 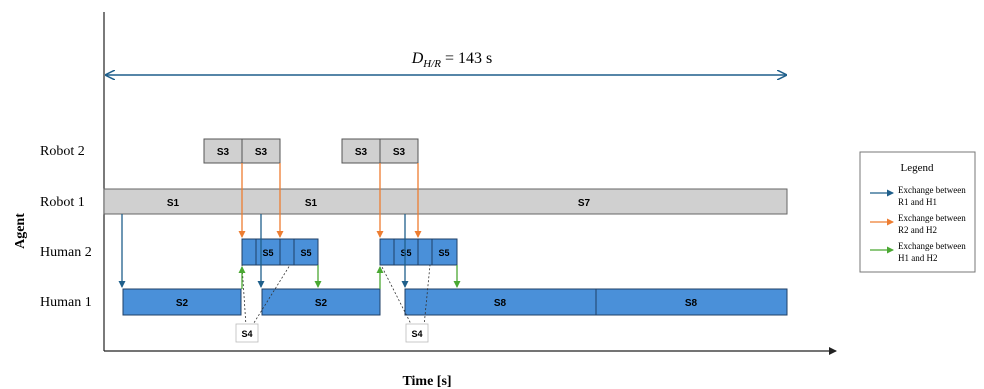 I want to click on exchange-arrows-r2-h2, so click(x=330, y=200).